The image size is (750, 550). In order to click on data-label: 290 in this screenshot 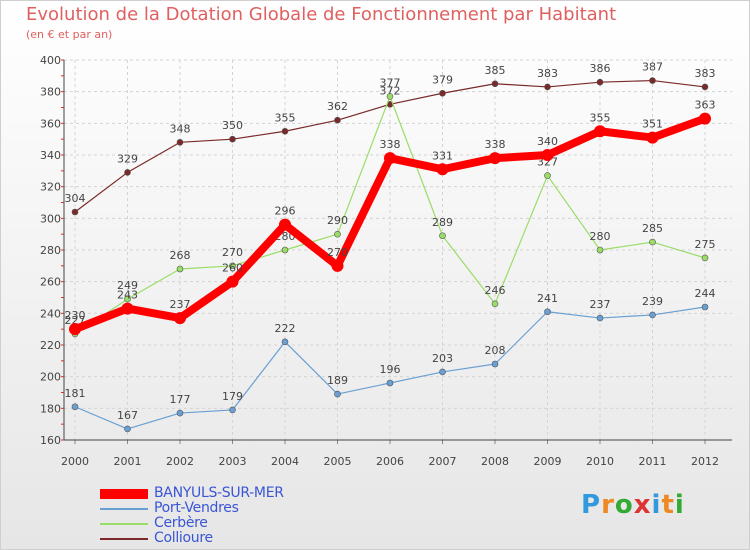, I will do `click(337, 220)`.